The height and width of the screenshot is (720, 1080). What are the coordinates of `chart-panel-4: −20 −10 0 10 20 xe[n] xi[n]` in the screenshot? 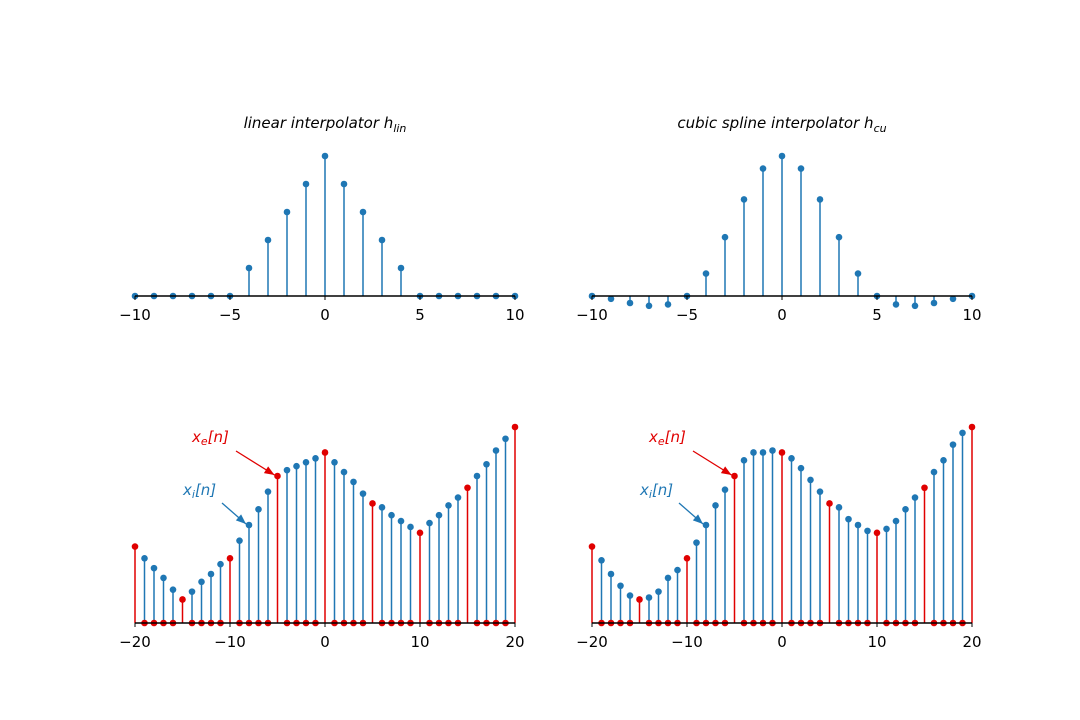 It's located at (779, 537).